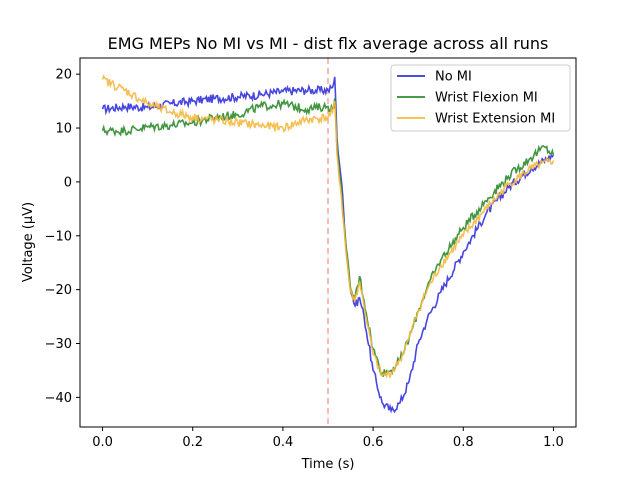  What do you see at coordinates (495, 119) in the screenshot?
I see `legend-label: Wrist Extension MI` at bounding box center [495, 119].